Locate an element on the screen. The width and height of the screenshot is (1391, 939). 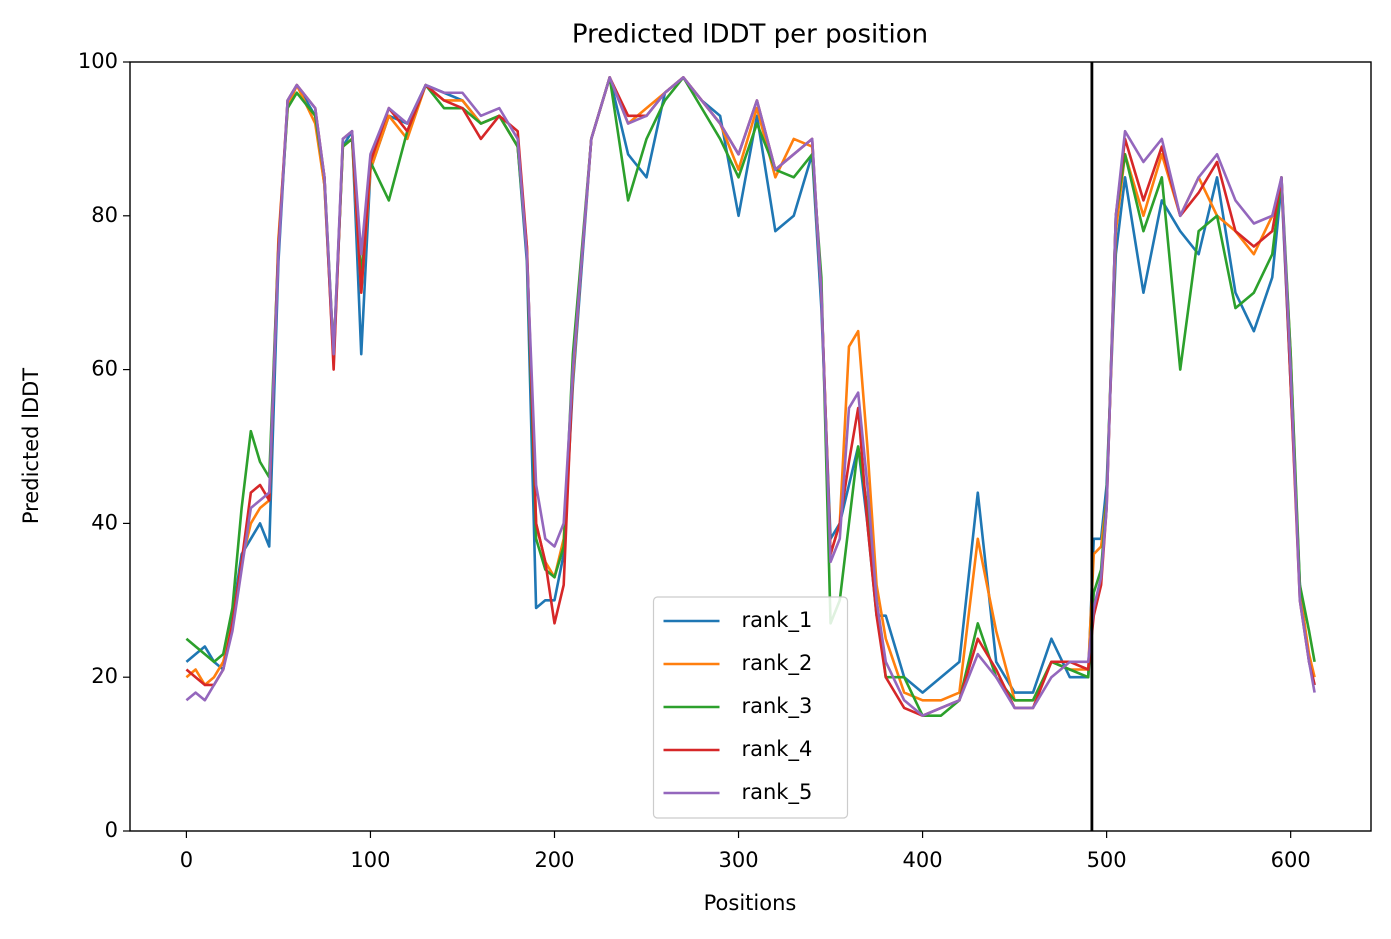
y-tick-label: 80 is located at coordinates (104, 215).